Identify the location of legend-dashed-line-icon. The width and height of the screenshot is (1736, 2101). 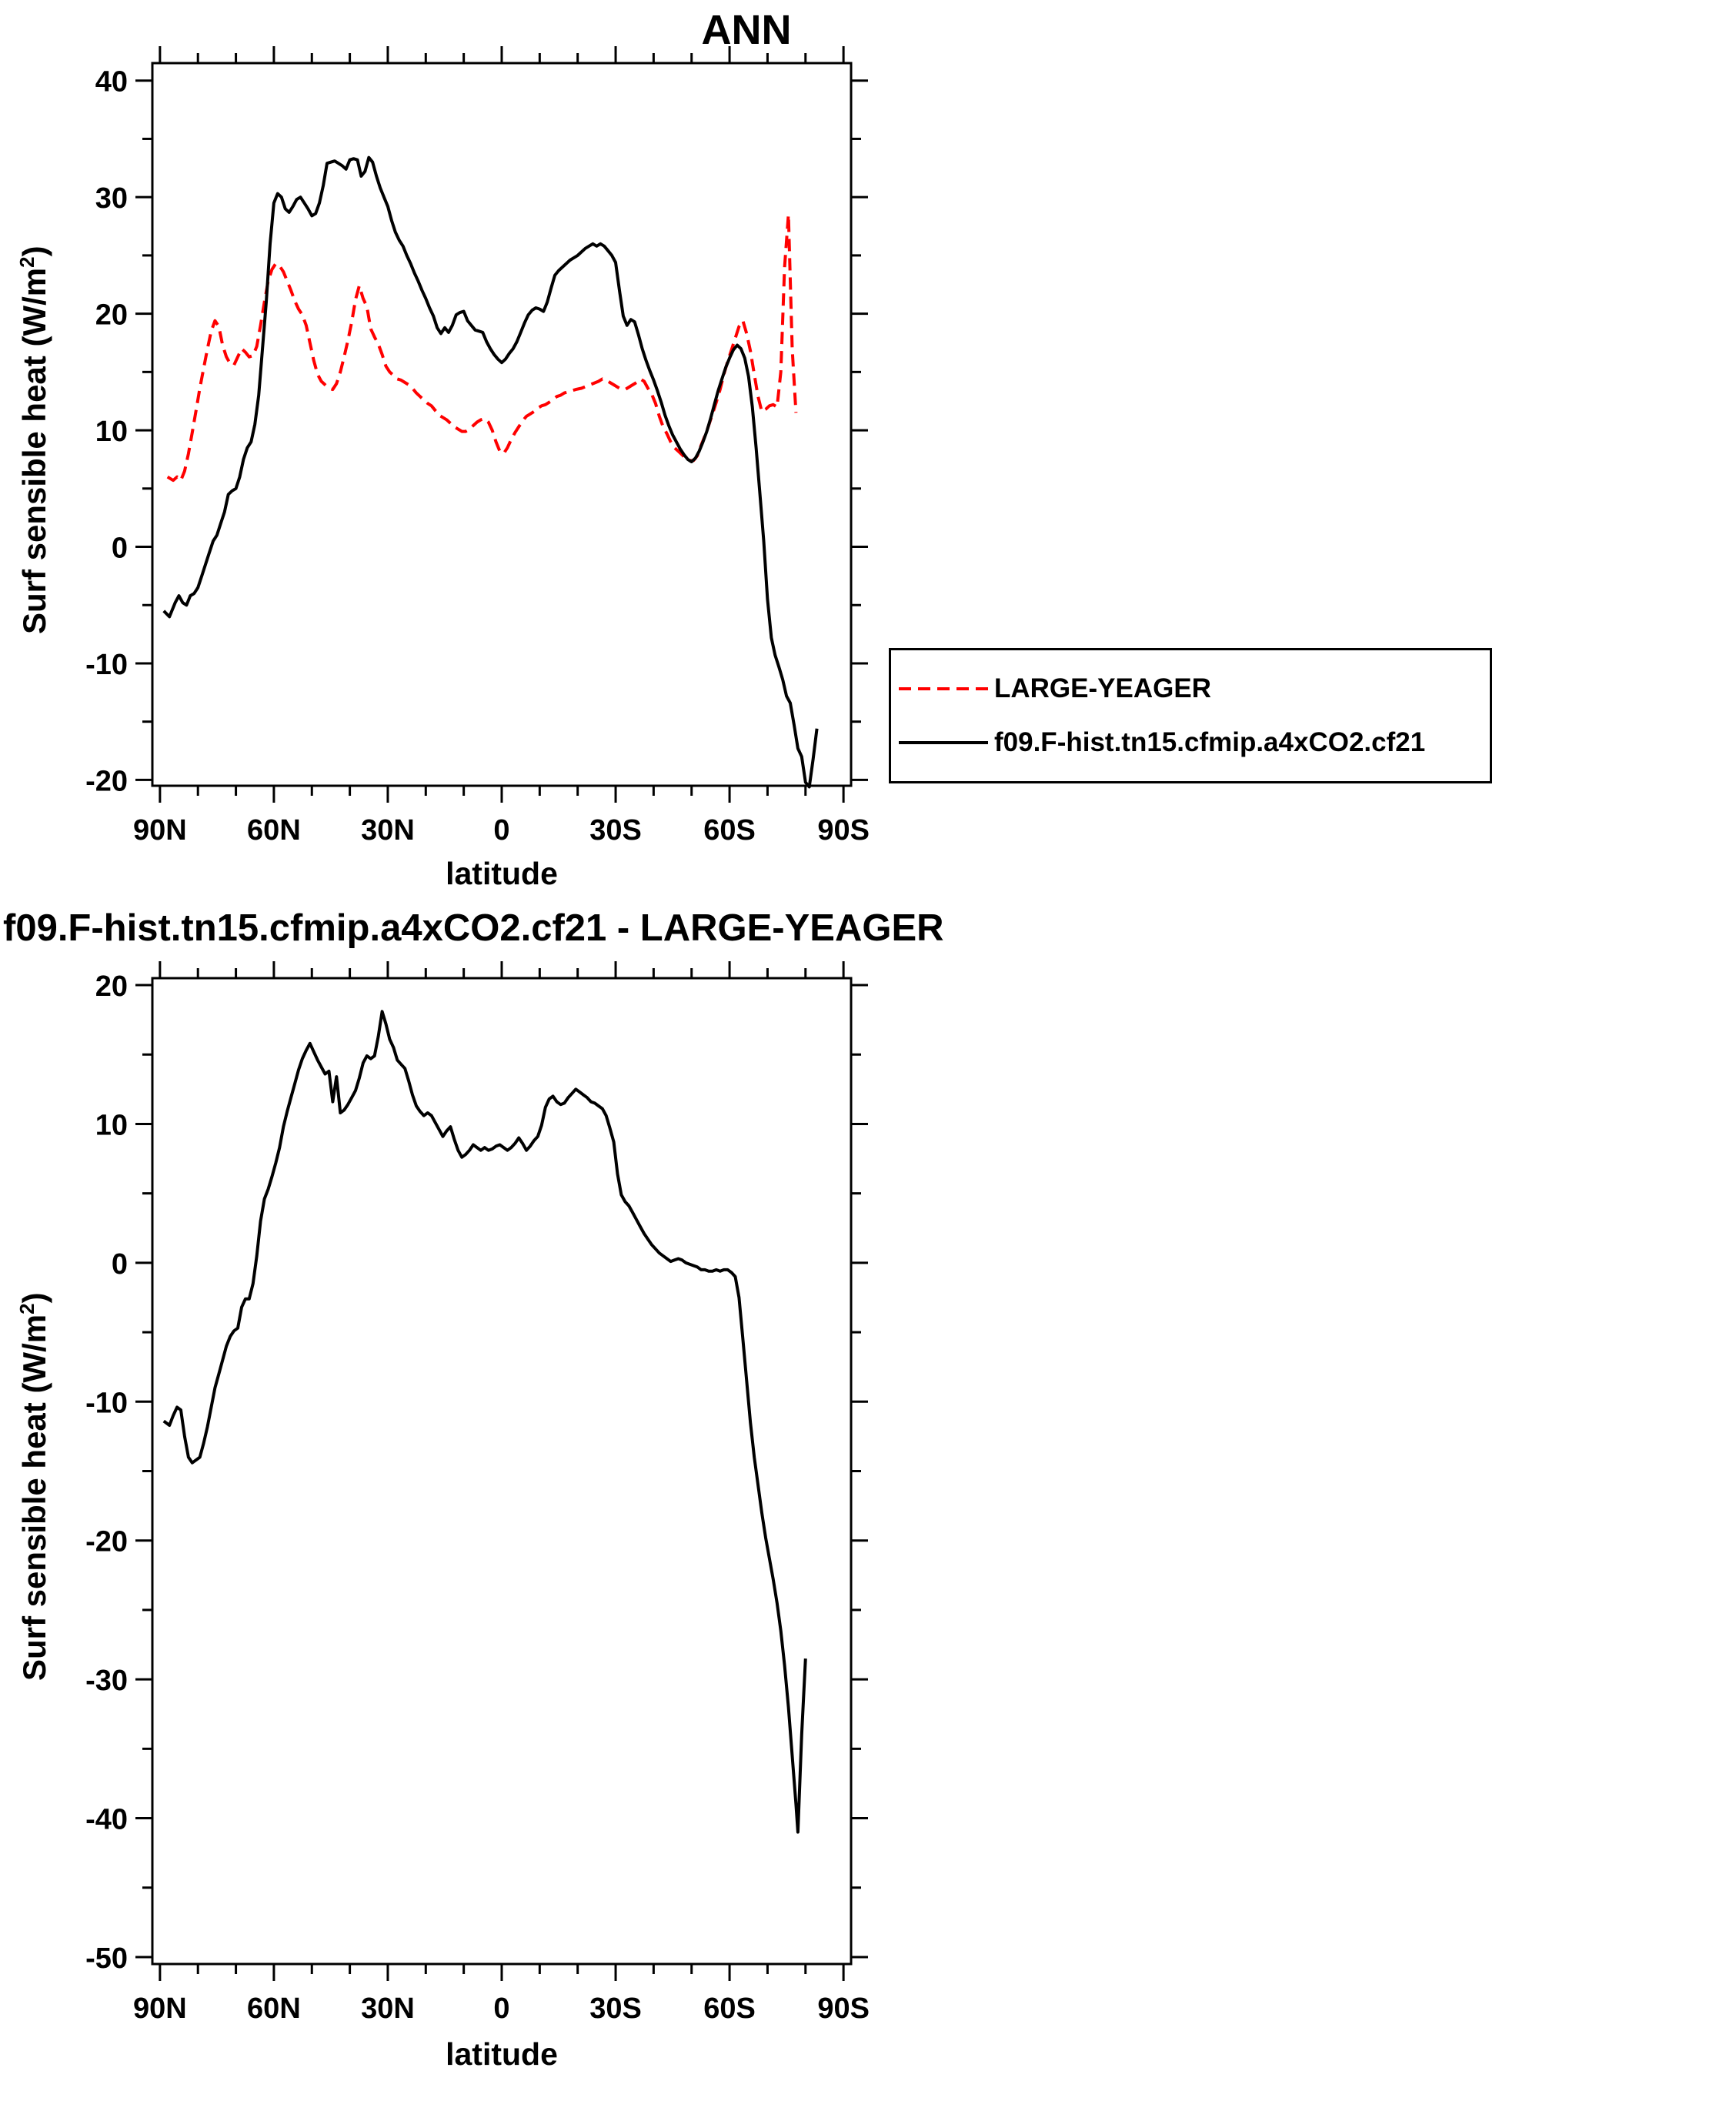
(943, 689).